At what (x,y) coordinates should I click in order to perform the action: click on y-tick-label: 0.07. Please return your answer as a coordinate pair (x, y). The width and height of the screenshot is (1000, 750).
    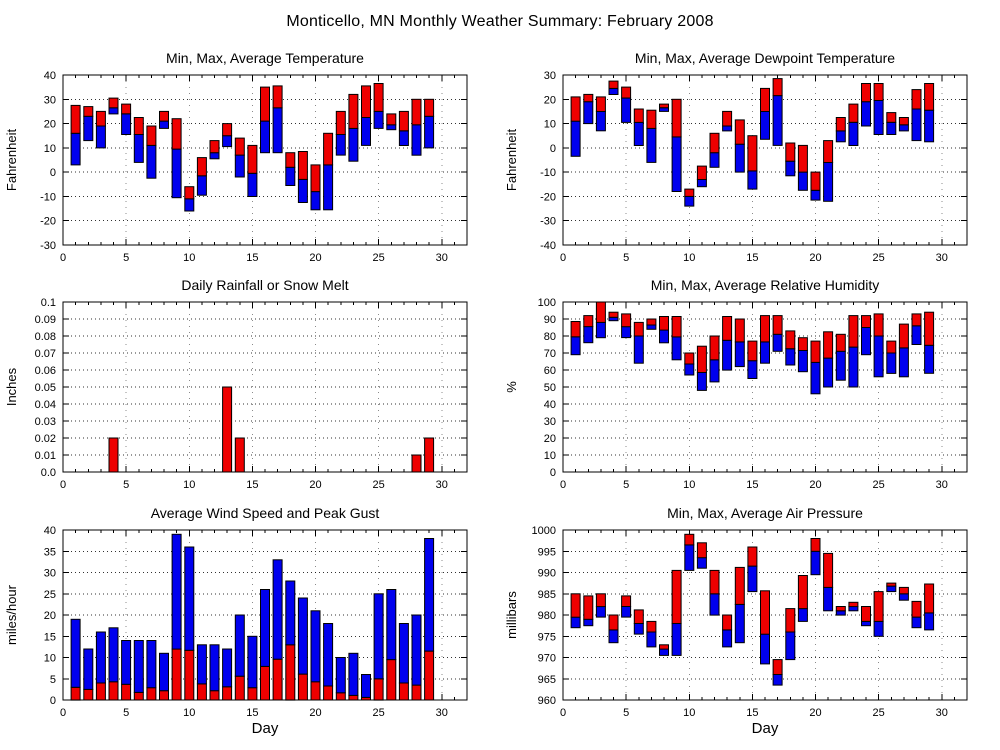
    Looking at the image, I should click on (45, 354).